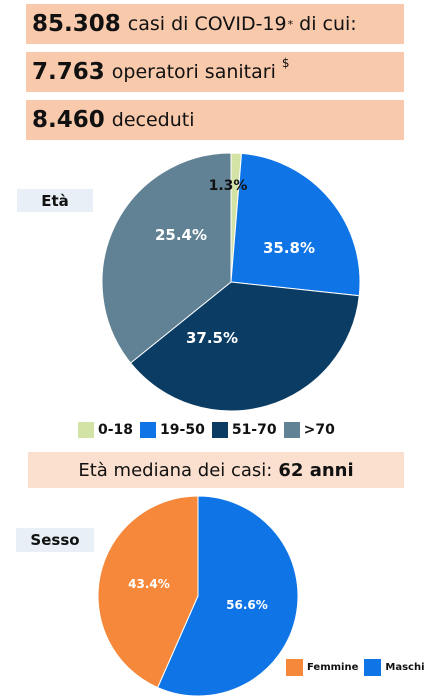  What do you see at coordinates (55, 540) in the screenshot?
I see `sex-chart-title: Sesso` at bounding box center [55, 540].